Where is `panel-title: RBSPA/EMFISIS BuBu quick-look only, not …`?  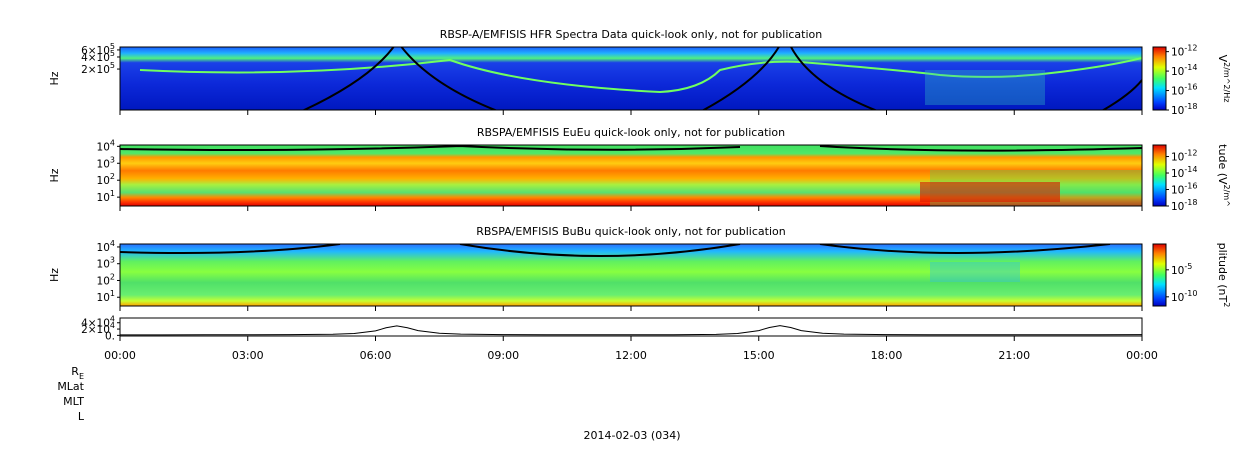
panel-title: RBSPA/EMFISIS BuBu quick-look only, not … is located at coordinates (631, 231).